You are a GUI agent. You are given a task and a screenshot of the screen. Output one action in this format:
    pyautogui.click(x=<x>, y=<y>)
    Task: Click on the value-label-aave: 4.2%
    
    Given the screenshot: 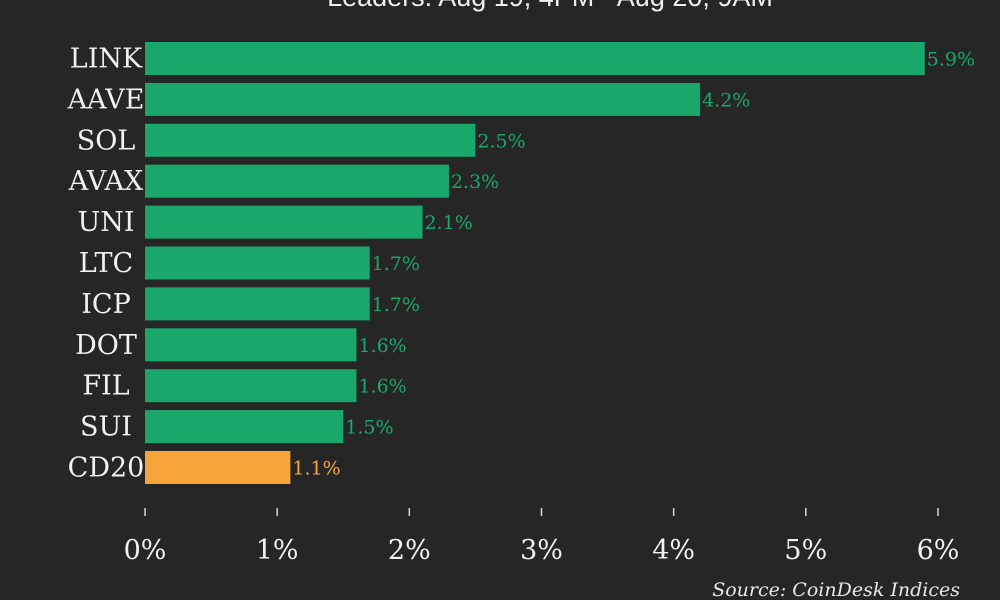 What is the action you would take?
    pyautogui.click(x=726, y=100)
    